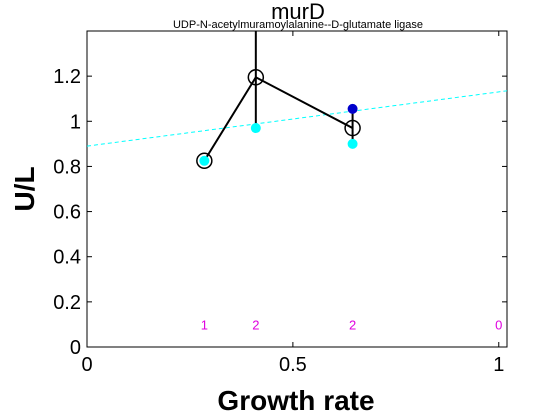 The width and height of the screenshot is (560, 420). I want to click on count-label: 0, so click(498, 324).